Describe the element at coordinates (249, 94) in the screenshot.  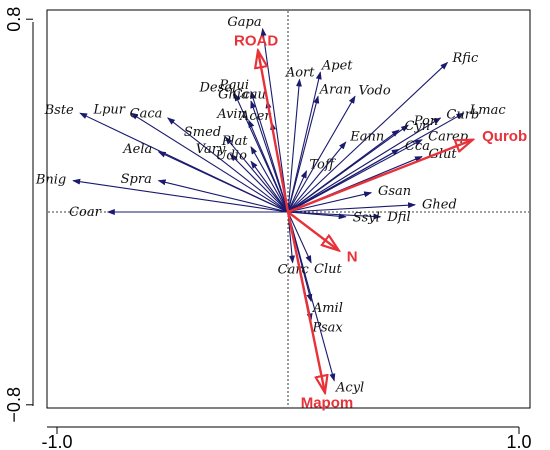
I see `species-label-ccau: Ccau` at that location.